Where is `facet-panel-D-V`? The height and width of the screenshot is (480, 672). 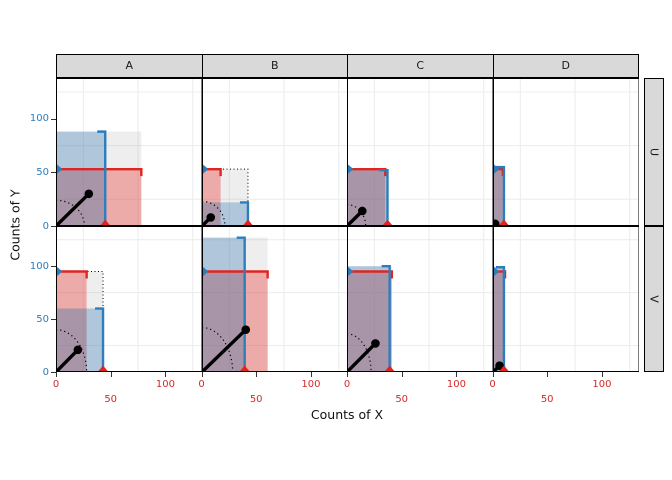 facet-panel-D-V is located at coordinates (565, 299).